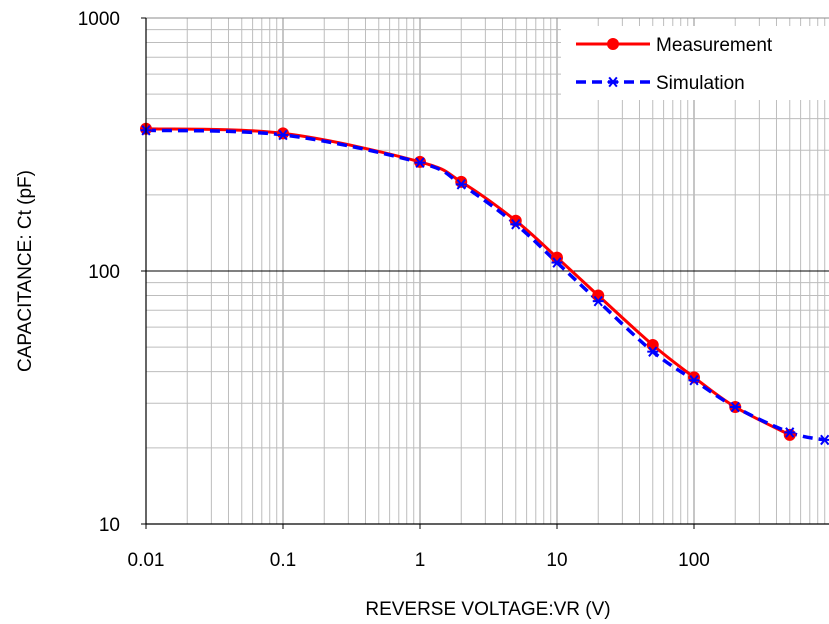  Describe the element at coordinates (714, 45) in the screenshot. I see `legend-measurement-label: Measurement` at that location.